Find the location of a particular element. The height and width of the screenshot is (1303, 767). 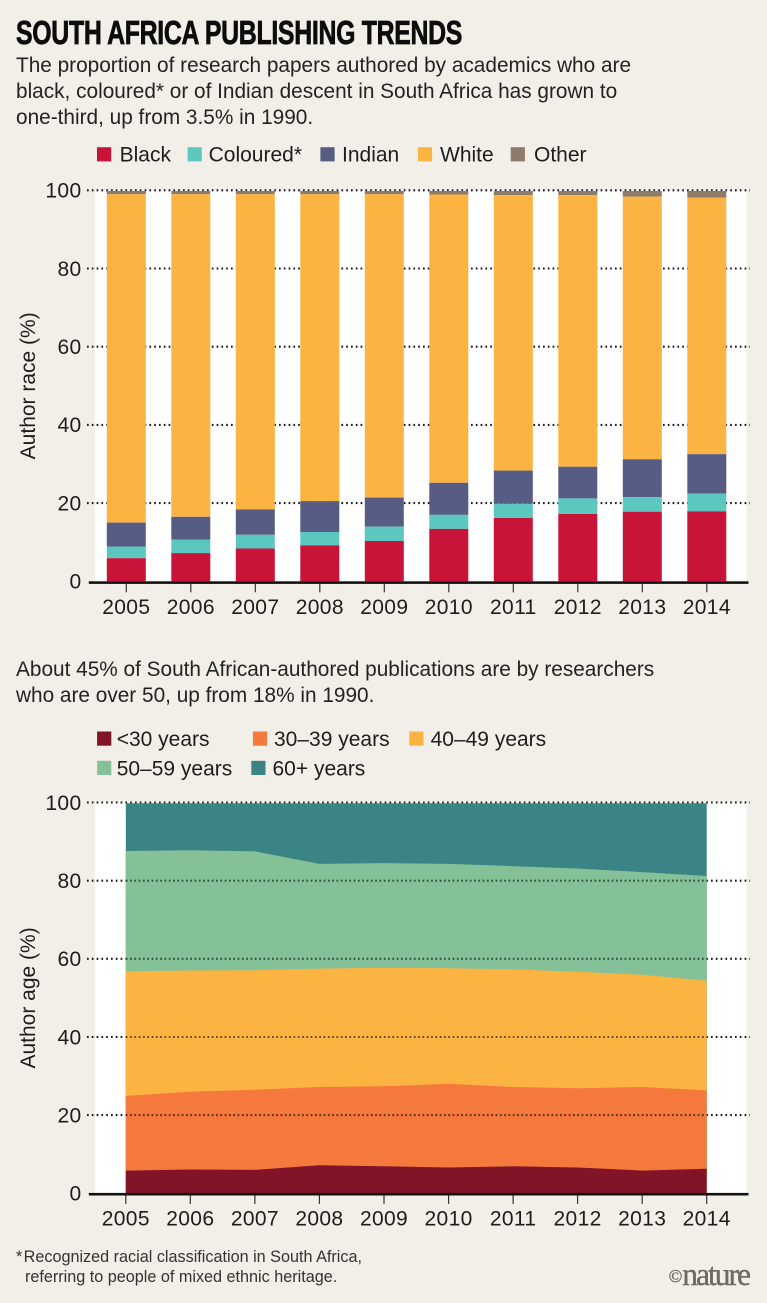

svg-text: Indian is located at coordinates (370, 155).